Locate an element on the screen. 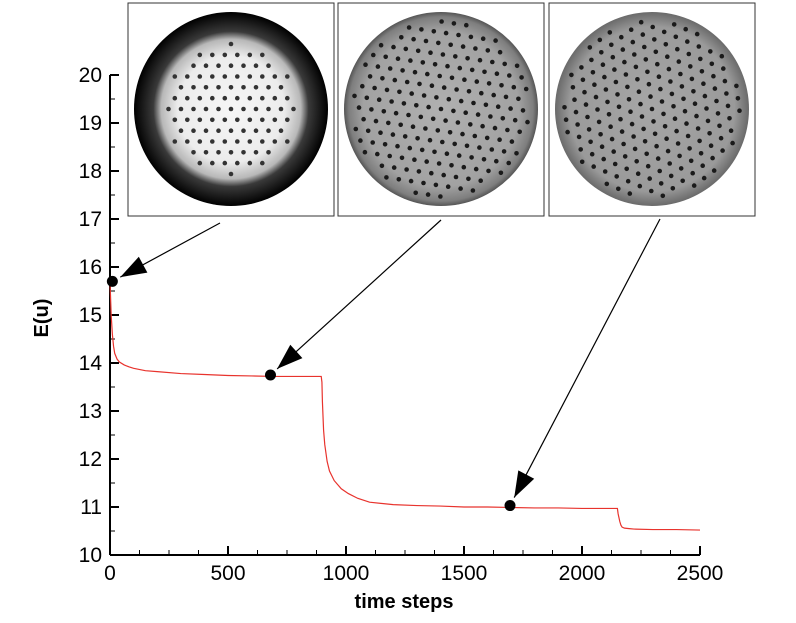 Image resolution: width=796 pixels, height=623 pixels. x-tick-label: 1000 is located at coordinates (346, 573).